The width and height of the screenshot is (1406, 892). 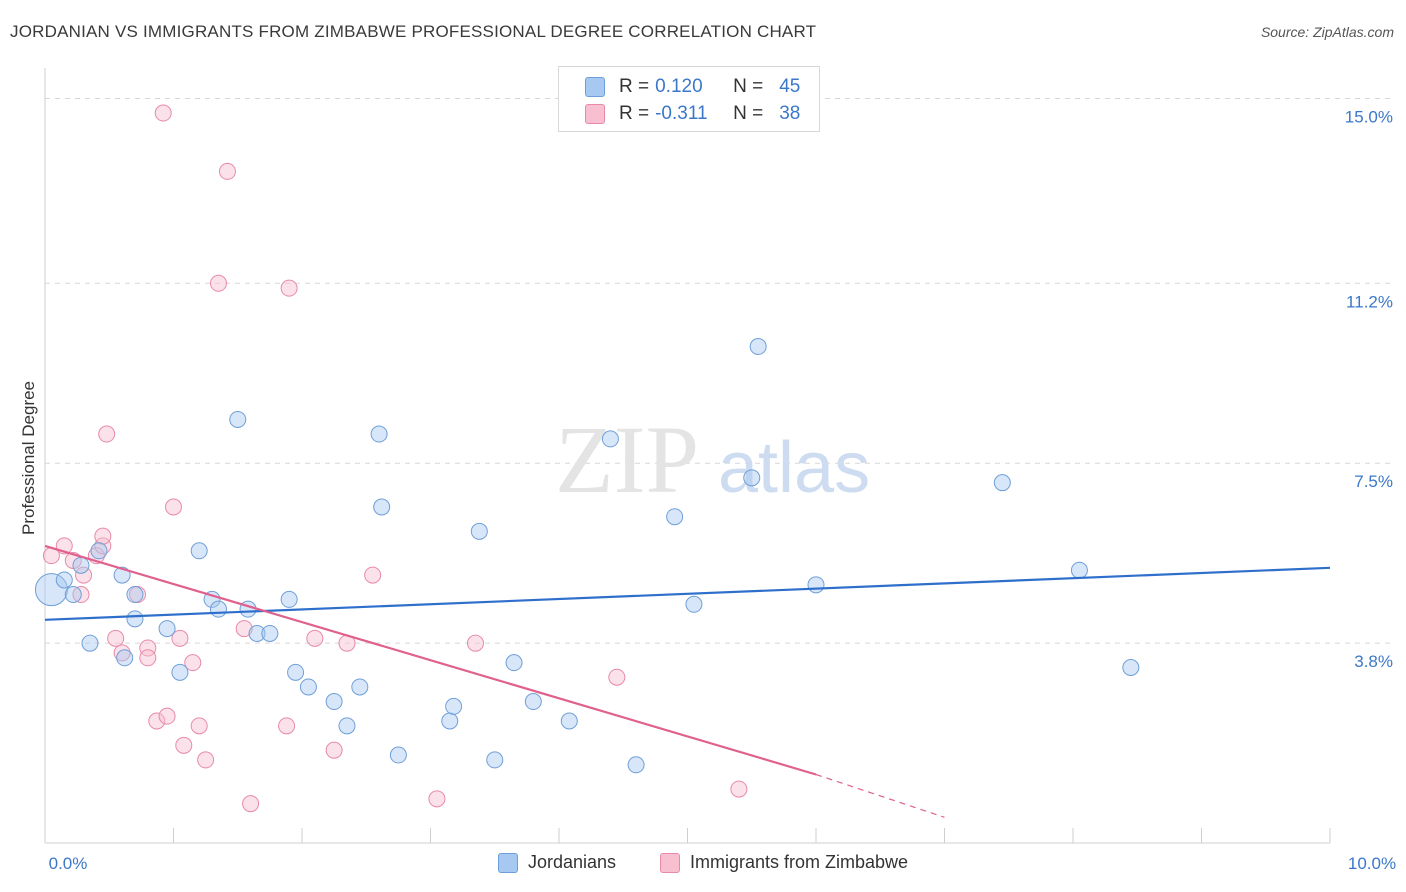 I want to click on bottom-legend-label-zimbabwe: Immigrants from Zimbabwe, so click(x=799, y=862).